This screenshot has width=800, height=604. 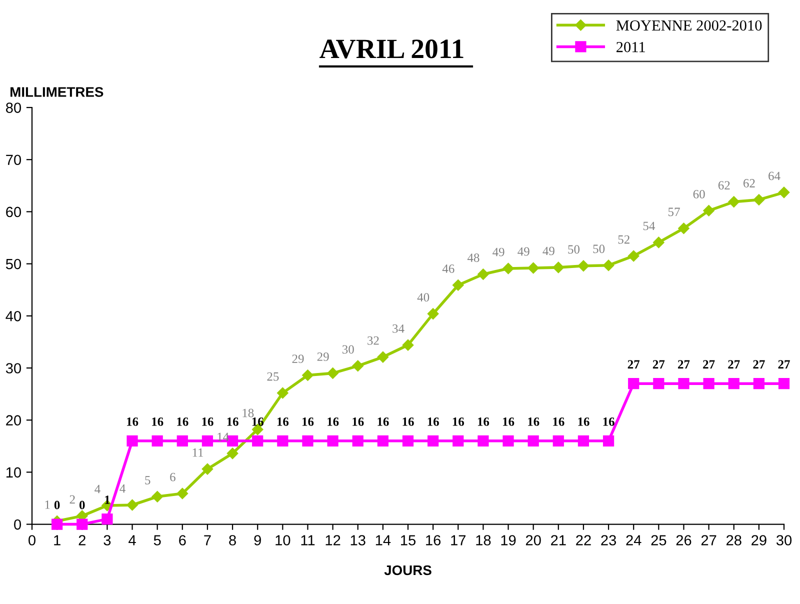 What do you see at coordinates (708, 540) in the screenshot?
I see `x-tick-label: 27` at bounding box center [708, 540].